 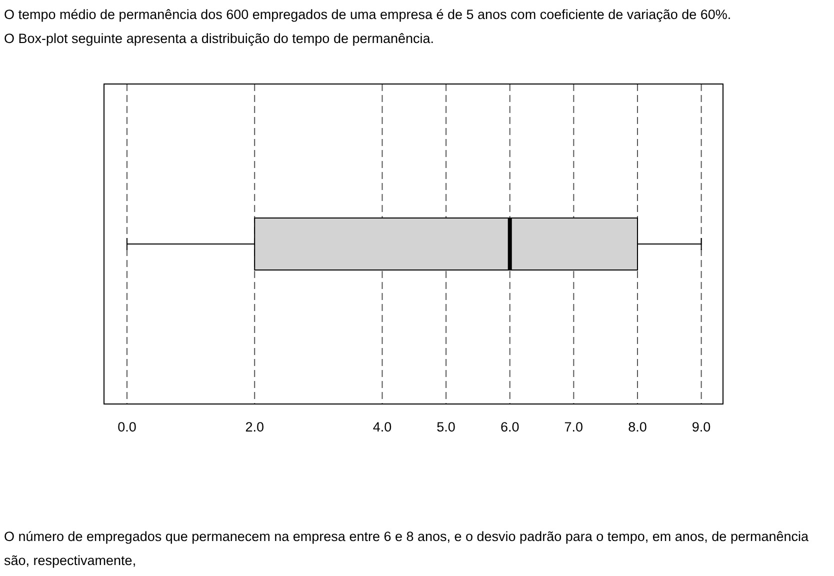 I want to click on x-tick-label: 6.0, so click(x=510, y=427).